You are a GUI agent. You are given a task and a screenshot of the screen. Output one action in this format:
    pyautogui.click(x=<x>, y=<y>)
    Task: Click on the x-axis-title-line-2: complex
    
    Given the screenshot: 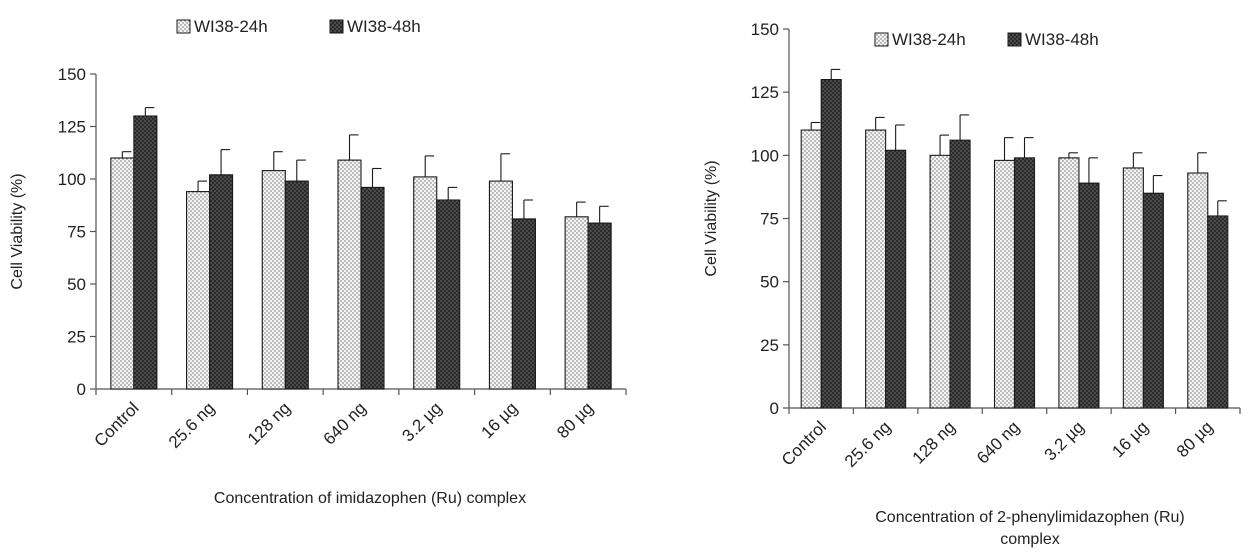 What is the action you would take?
    pyautogui.click(x=1030, y=539)
    